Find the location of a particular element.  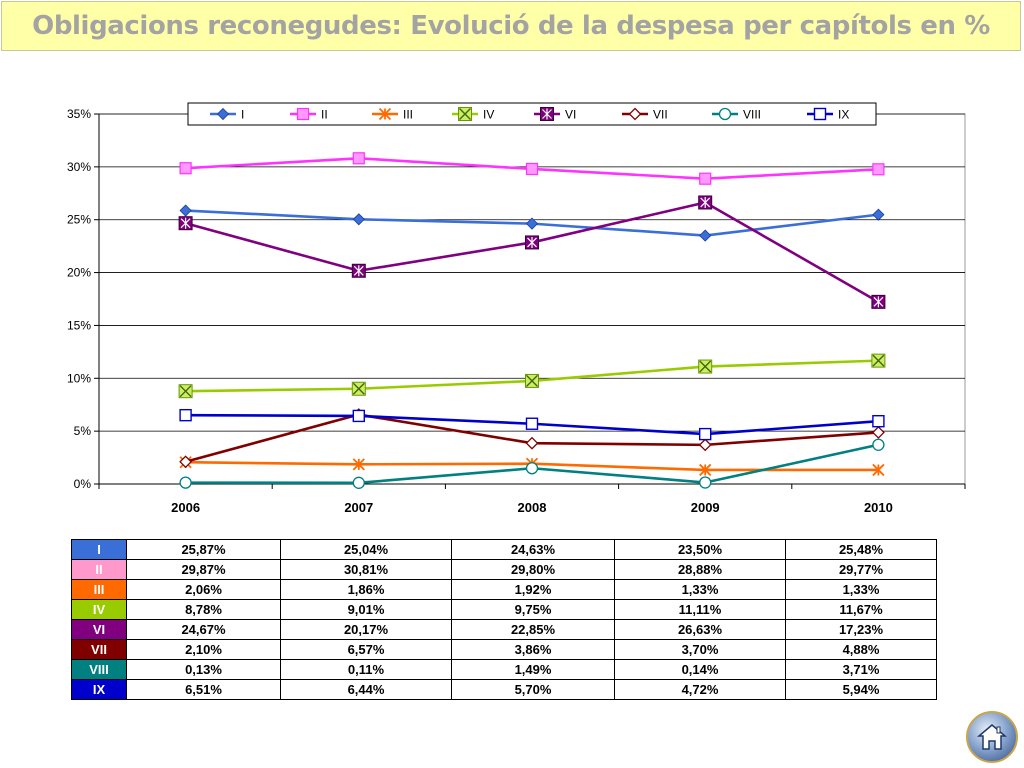

table-cell: 22,85% is located at coordinates (533, 629).